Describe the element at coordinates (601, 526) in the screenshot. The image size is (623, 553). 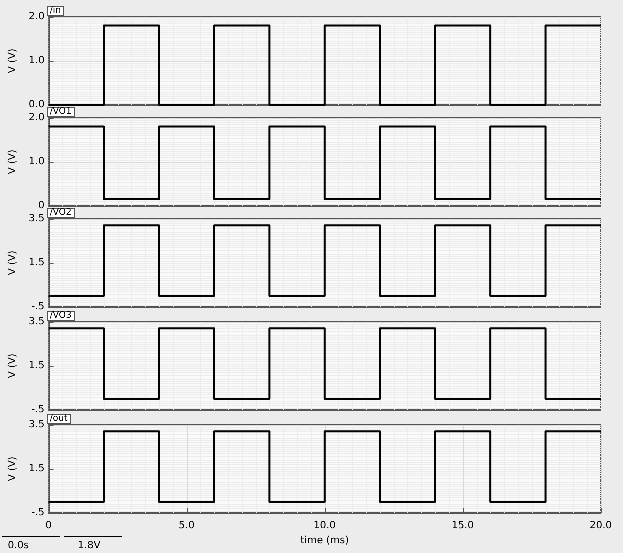
I see `x-tick-label: 20.0` at that location.